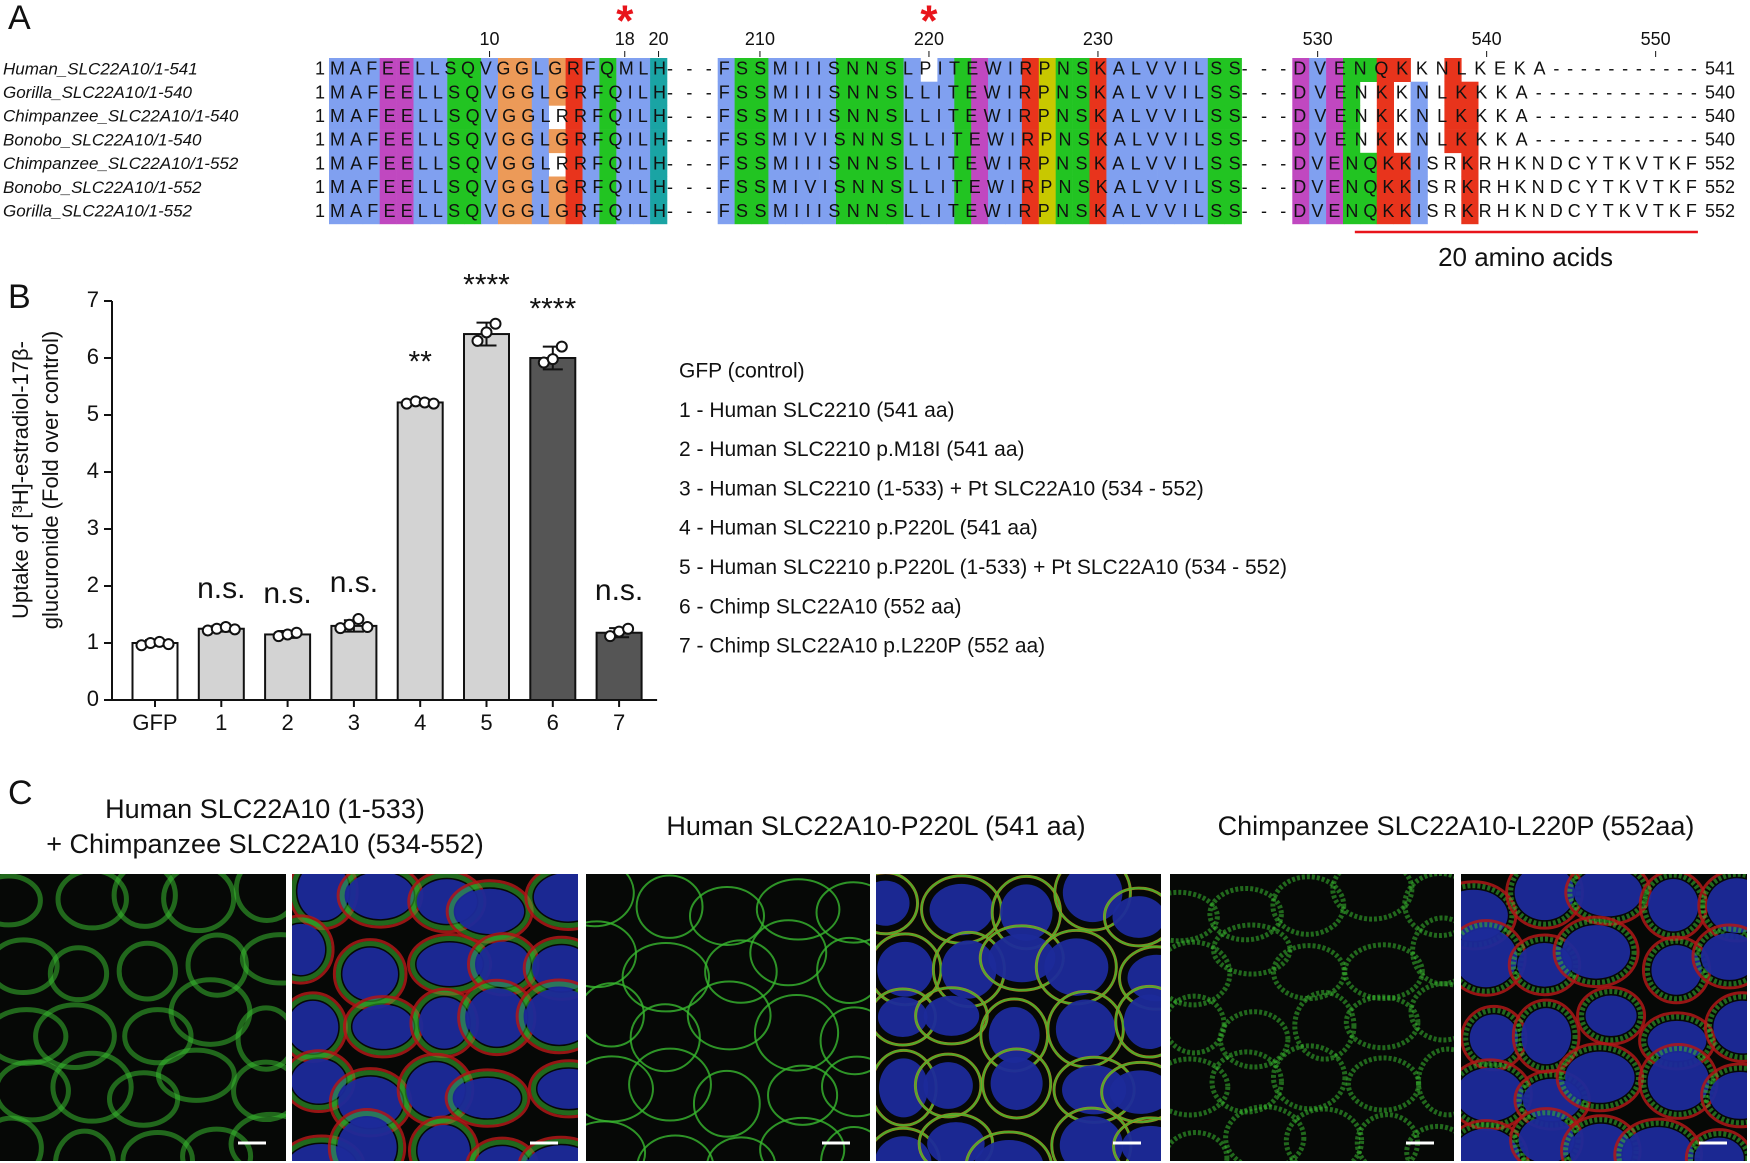 The width and height of the screenshot is (1750, 1163). What do you see at coordinates (1495, 140) in the screenshot?
I see `residue-string: DVENKKNLKKKA------------` at bounding box center [1495, 140].